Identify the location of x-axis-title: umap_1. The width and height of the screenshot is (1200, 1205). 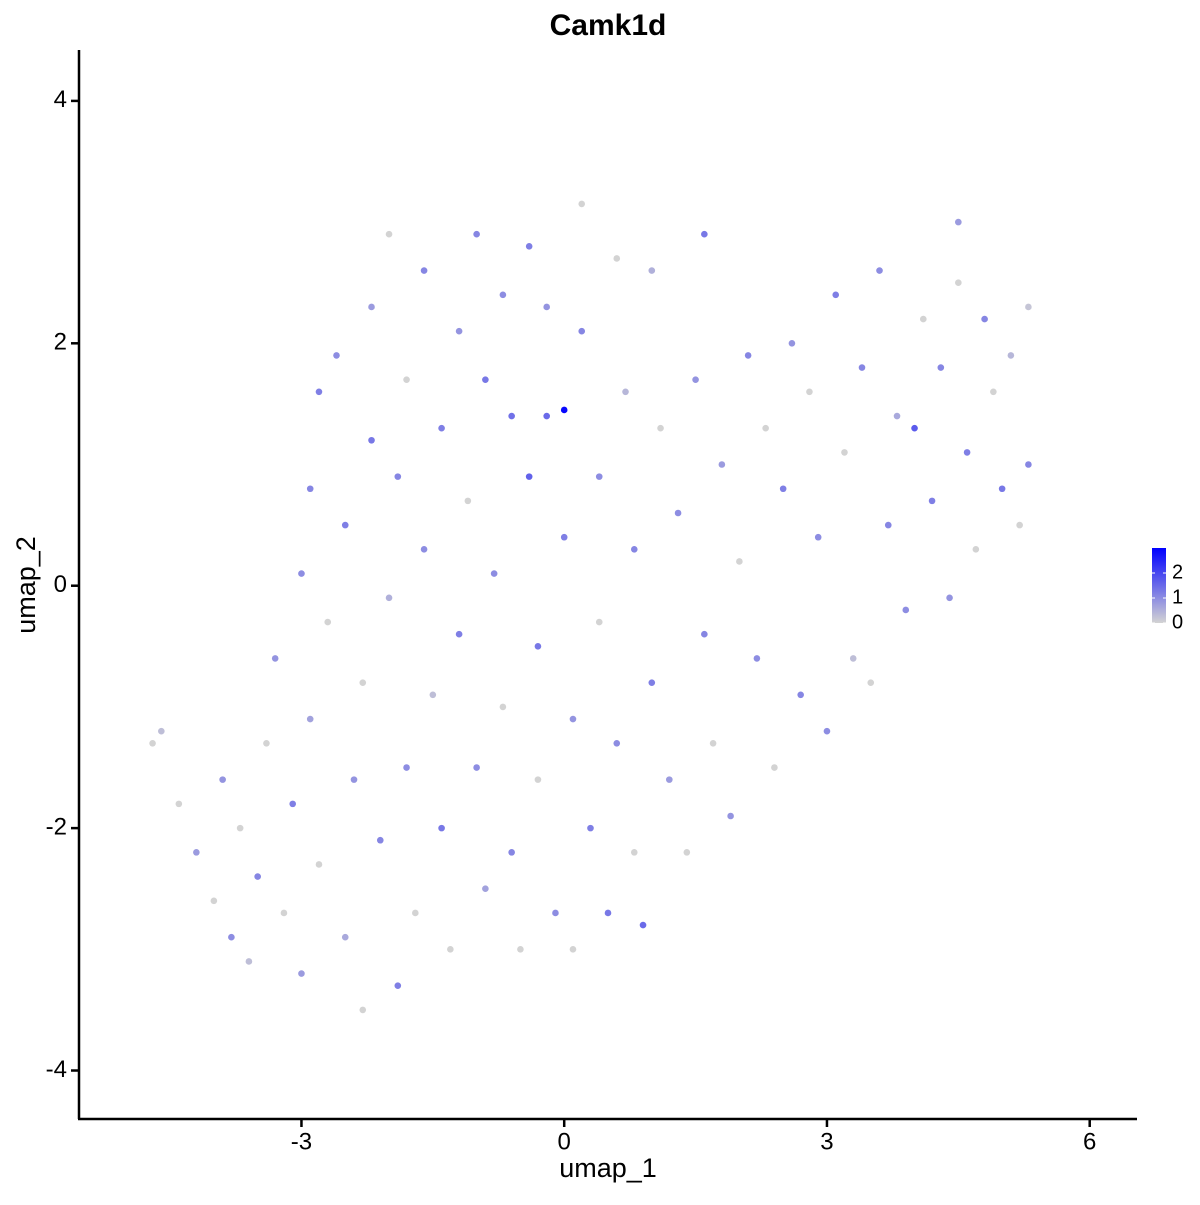
(608, 1168).